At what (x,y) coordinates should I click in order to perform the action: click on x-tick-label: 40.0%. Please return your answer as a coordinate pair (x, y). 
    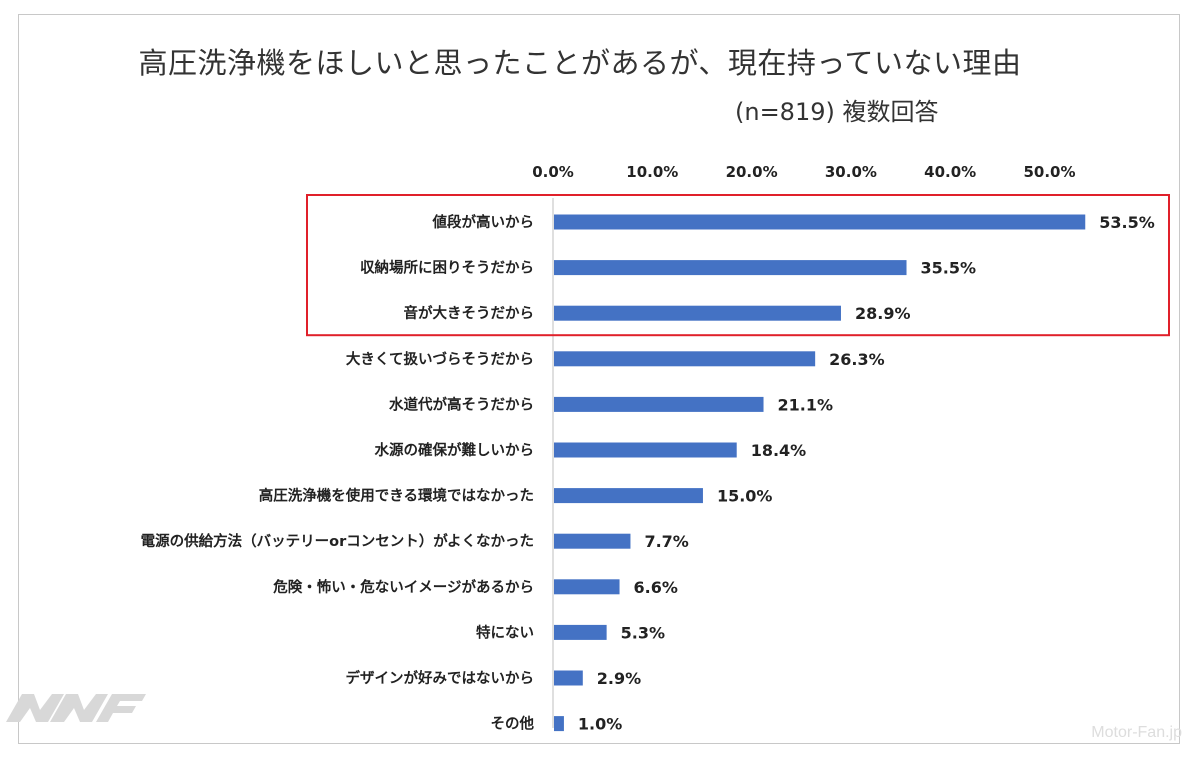
    Looking at the image, I should click on (950, 172).